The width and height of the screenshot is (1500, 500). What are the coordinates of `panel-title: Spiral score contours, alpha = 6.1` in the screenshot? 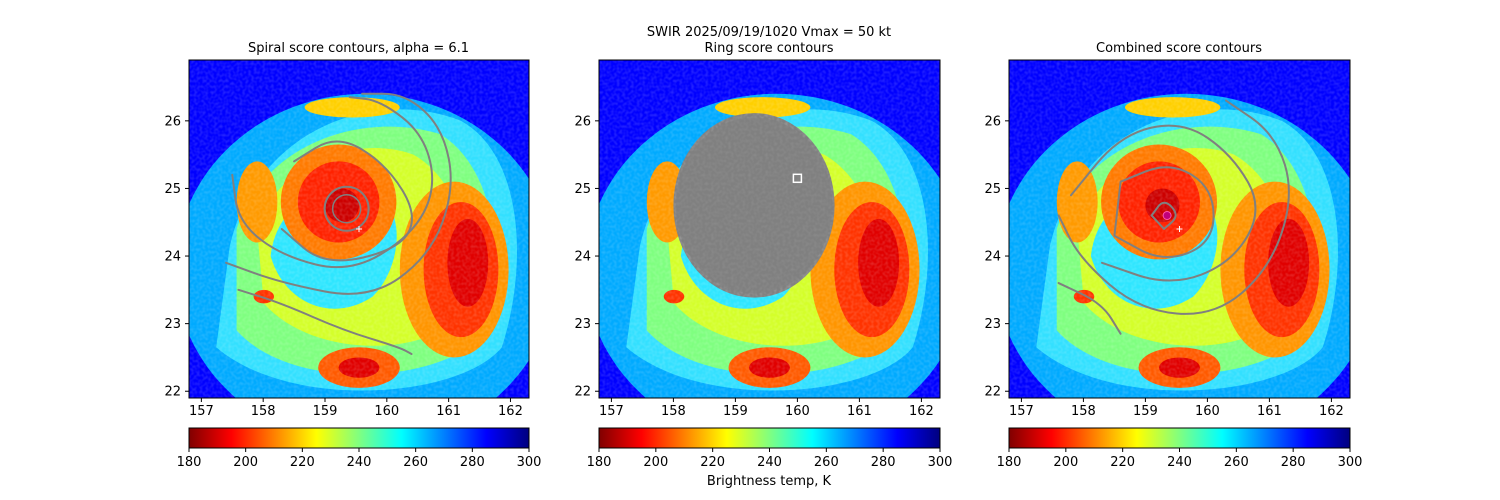 It's located at (358, 48).